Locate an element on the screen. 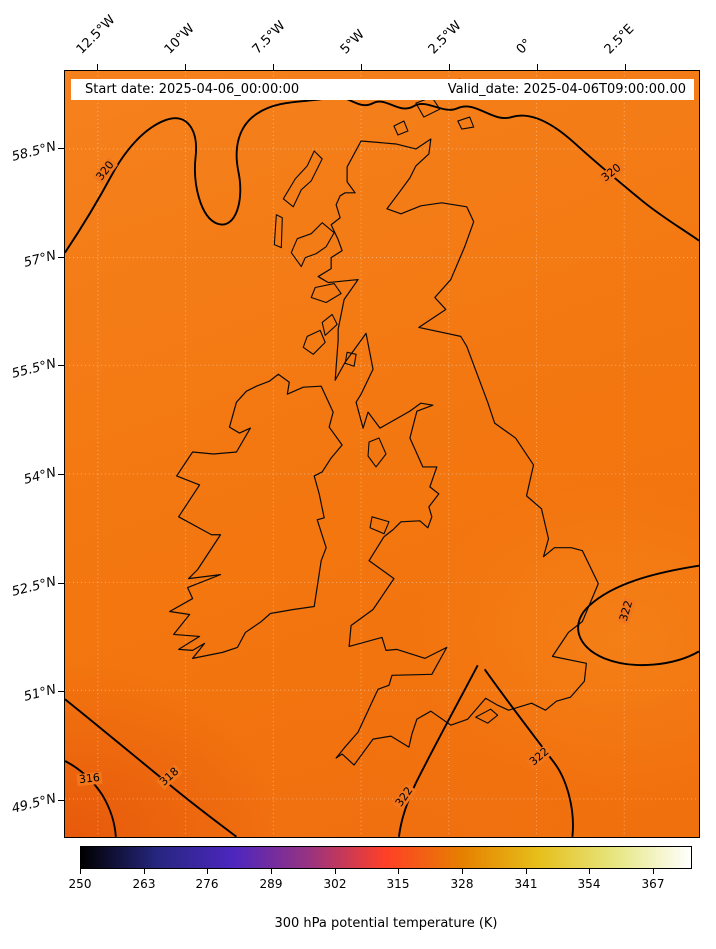  colorbar-label-341: 341 is located at coordinates (526, 884).